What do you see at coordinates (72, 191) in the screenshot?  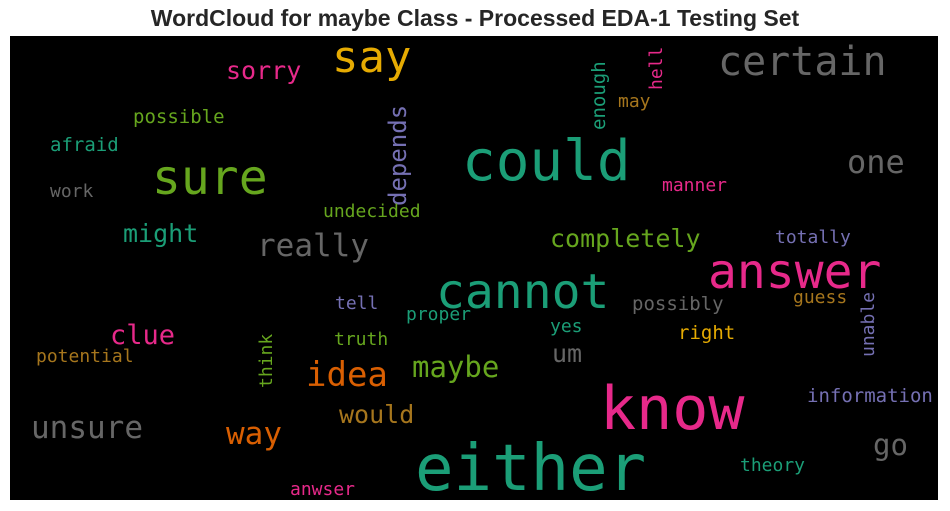 I see `word-work: work` at bounding box center [72, 191].